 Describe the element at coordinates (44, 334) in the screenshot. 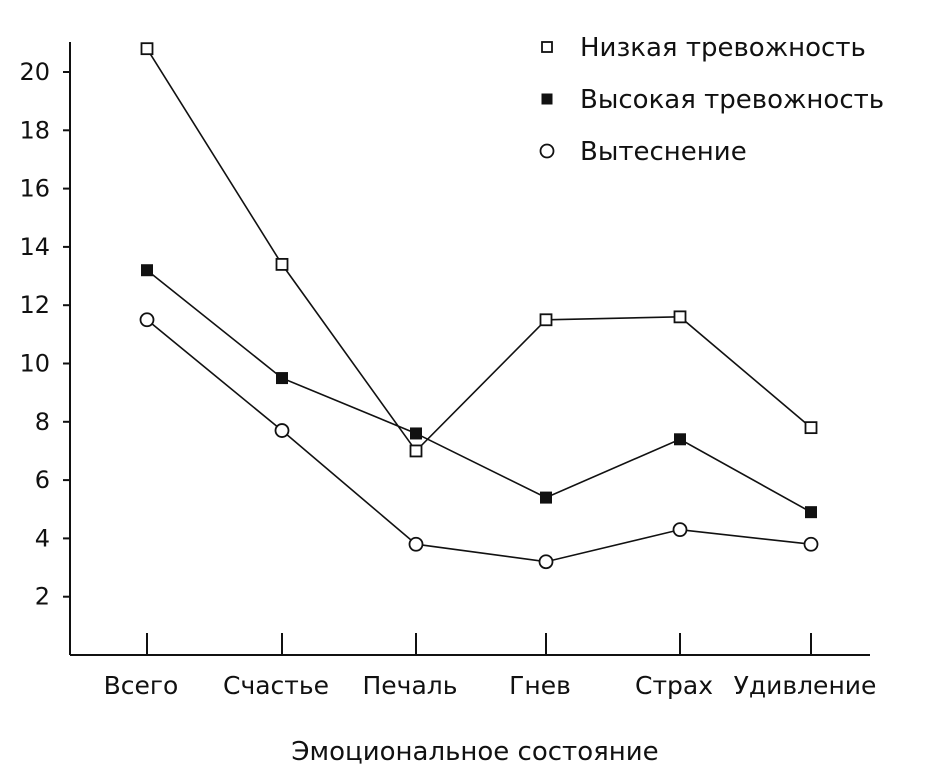

I see `y-ticks: 2 4 6 8 10 12 14 16 18 20` at that location.